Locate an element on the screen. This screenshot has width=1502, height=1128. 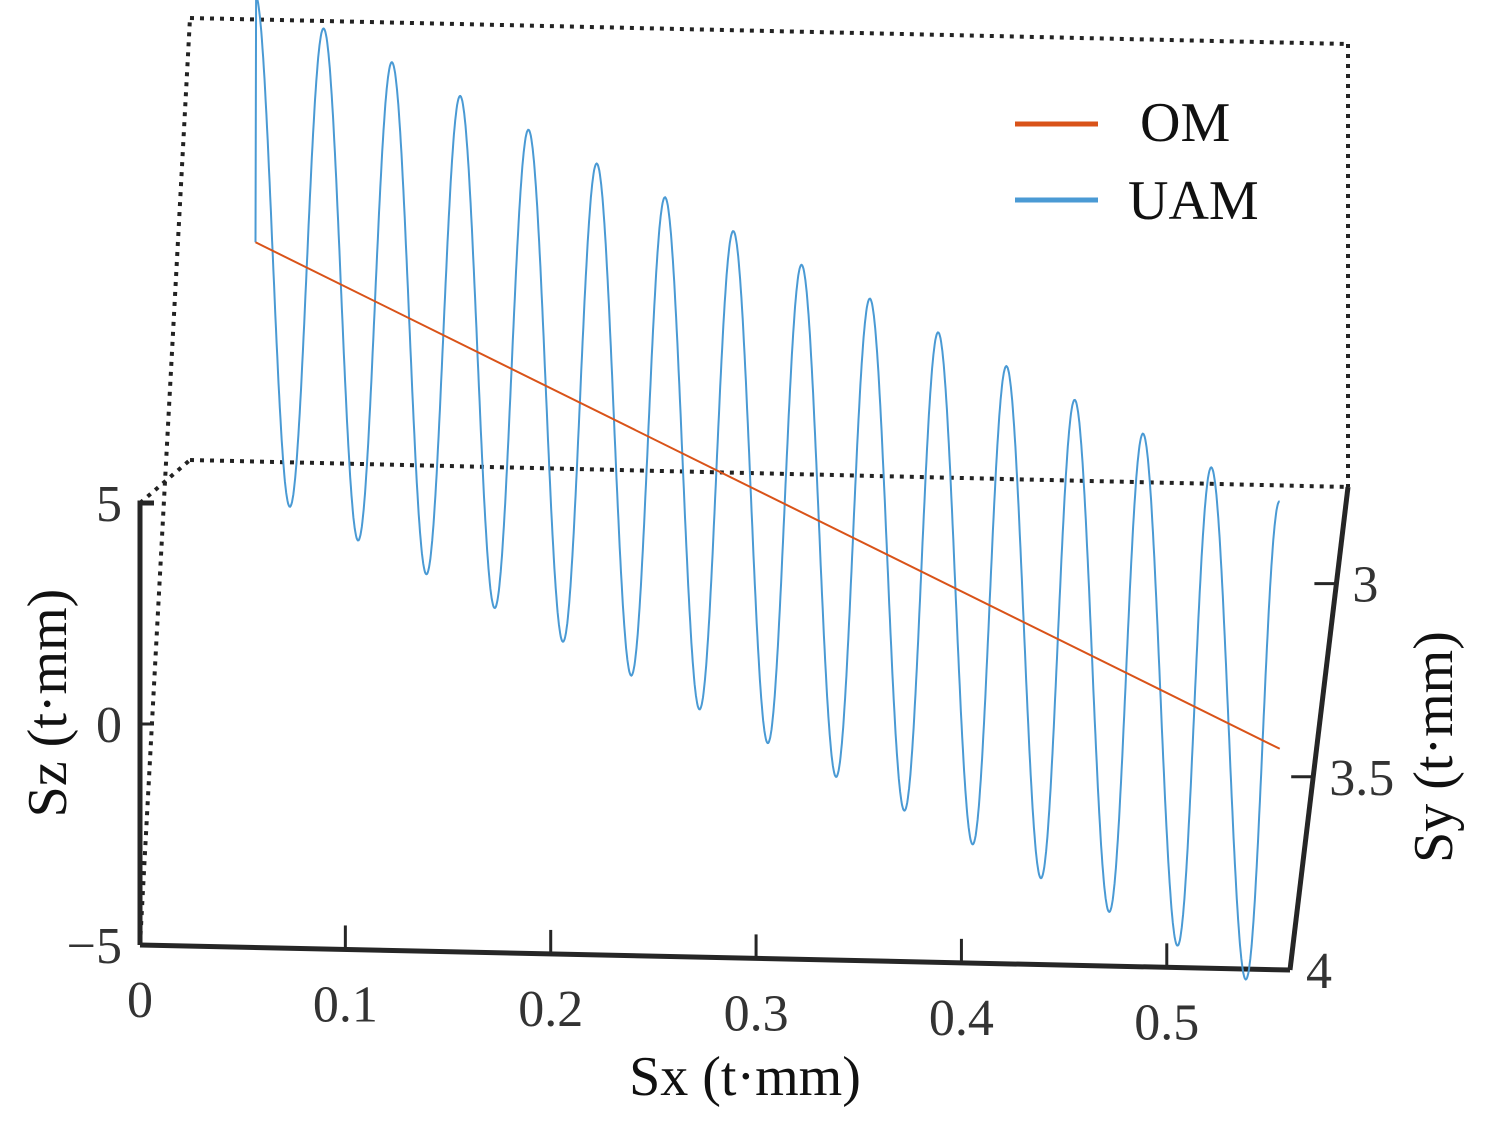
sx-tick-label: 0.5 is located at coordinates (1166, 1022).